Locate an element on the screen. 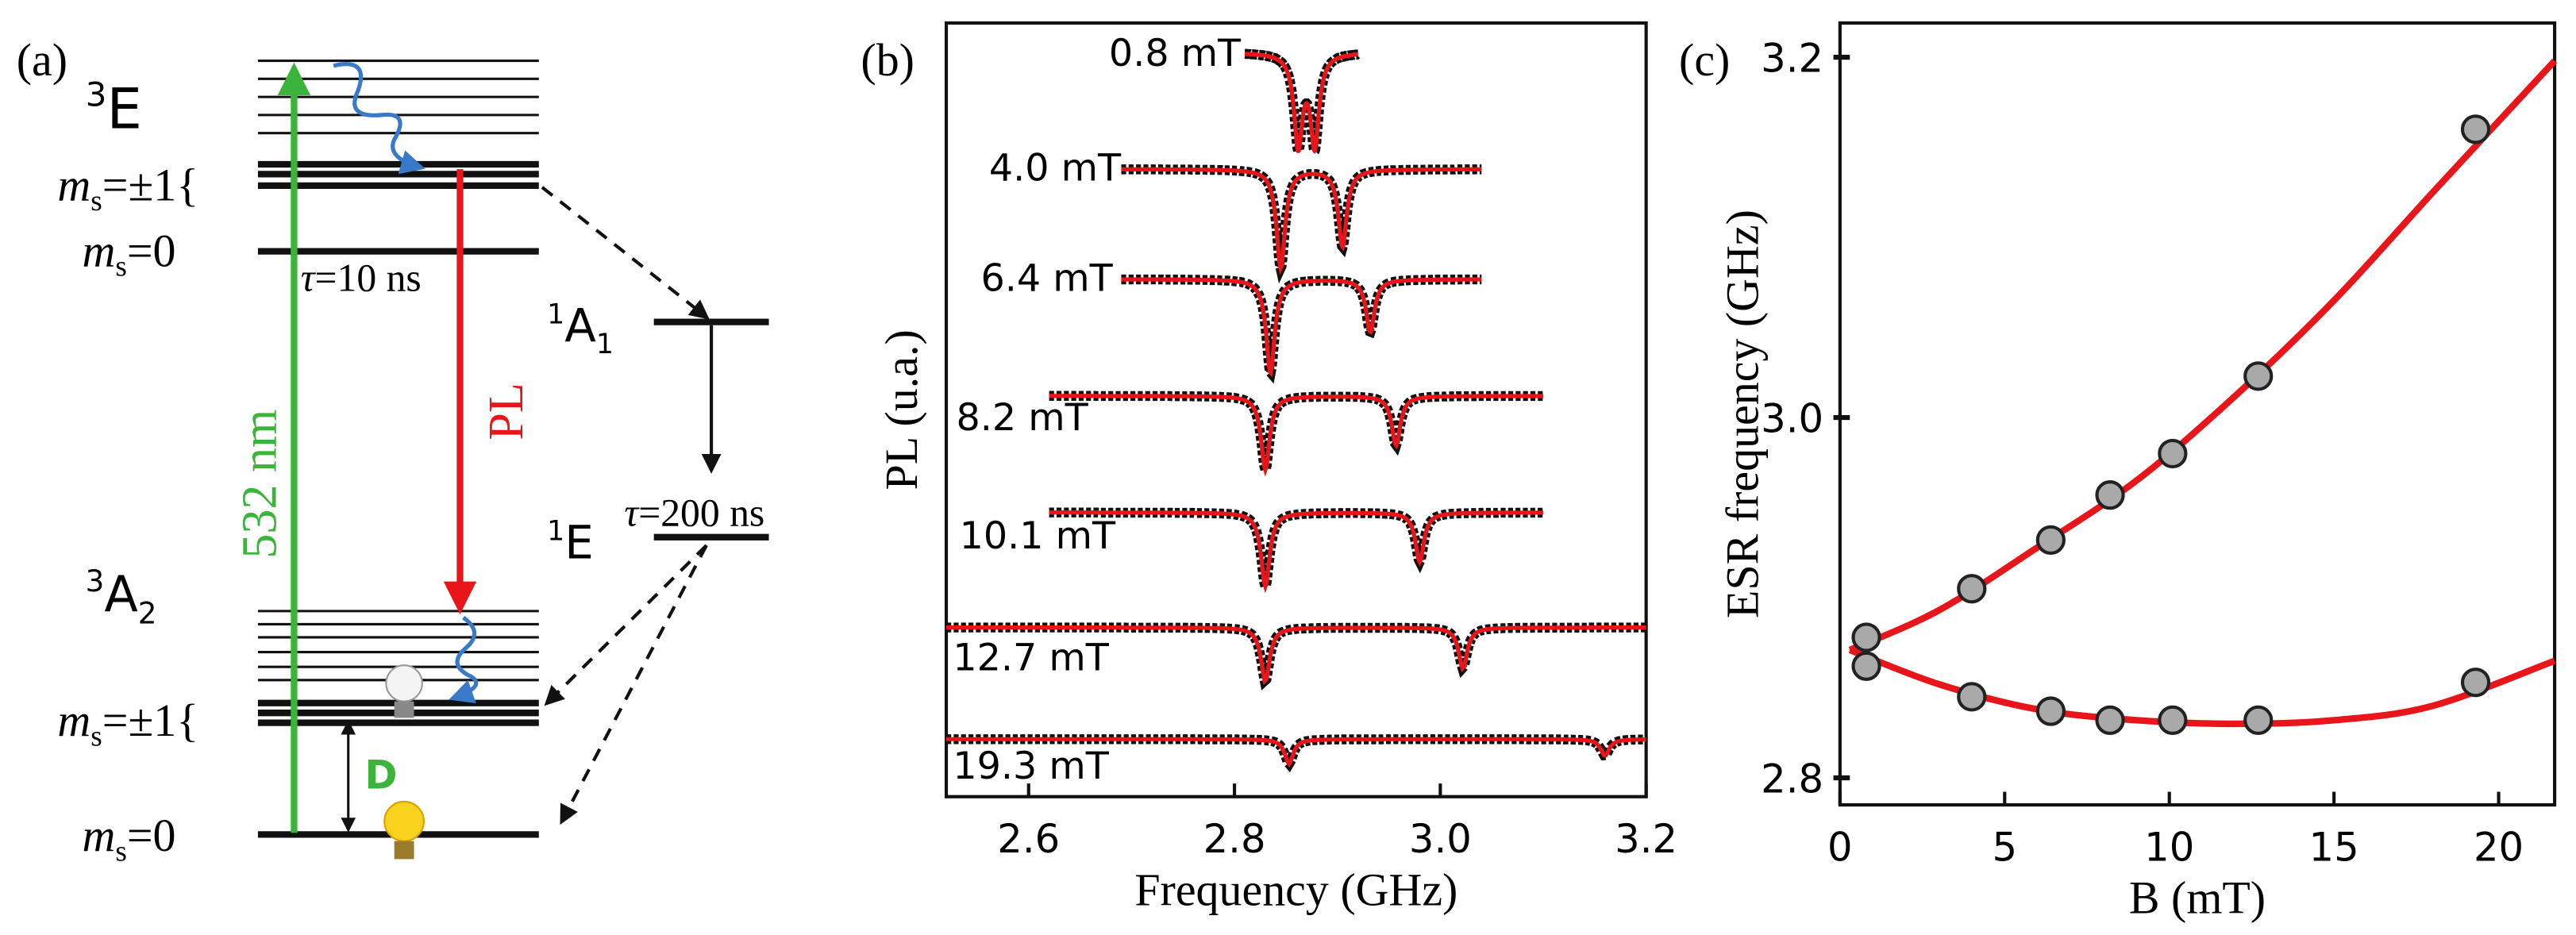 Image resolution: width=2576 pixels, height=935 pixels. lifetime: =200 ns is located at coordinates (701, 512).